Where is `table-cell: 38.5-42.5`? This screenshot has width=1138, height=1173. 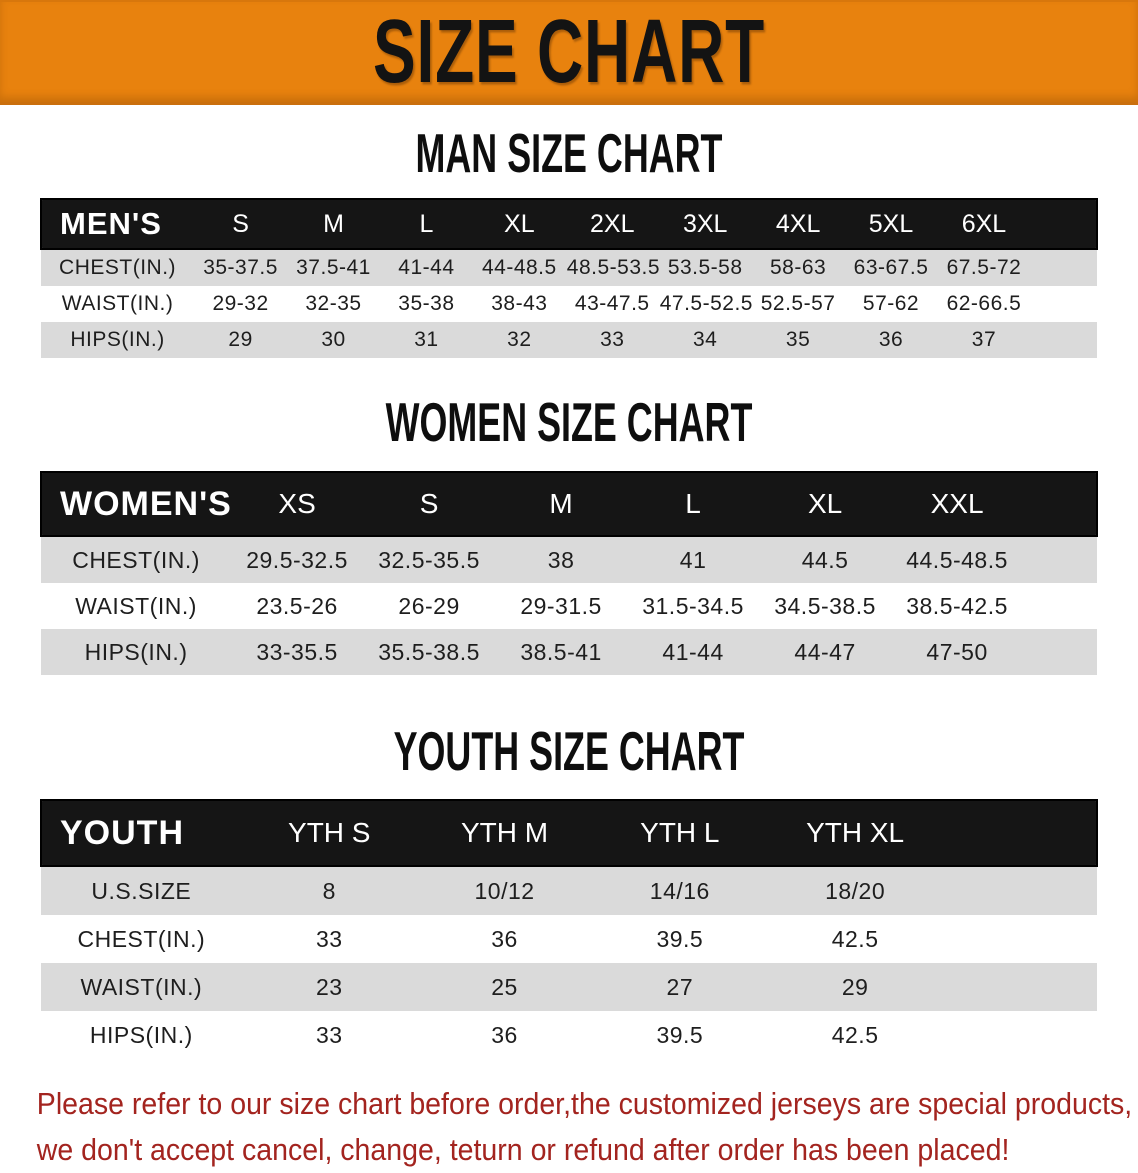
table-cell: 38.5-42.5 is located at coordinates (957, 605).